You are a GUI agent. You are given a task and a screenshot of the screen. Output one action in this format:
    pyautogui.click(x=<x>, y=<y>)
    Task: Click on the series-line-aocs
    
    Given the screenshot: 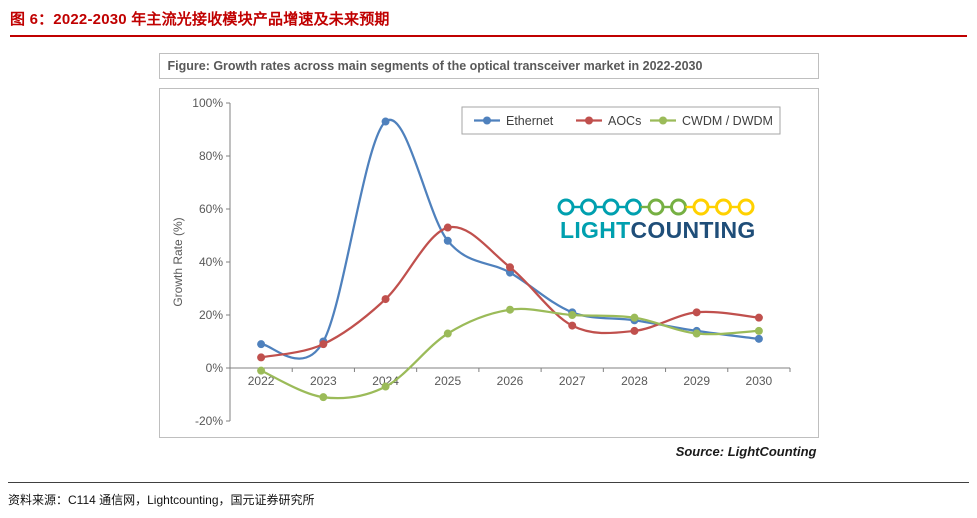 What is the action you would take?
    pyautogui.click(x=509, y=292)
    